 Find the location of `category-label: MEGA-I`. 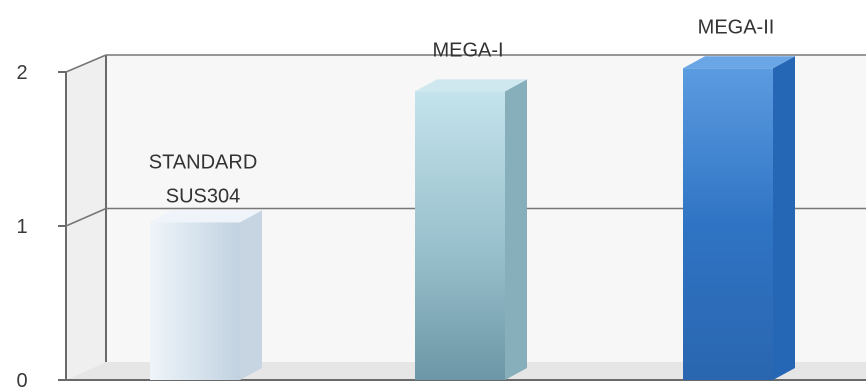

category-label: MEGA-I is located at coordinates (467, 50).